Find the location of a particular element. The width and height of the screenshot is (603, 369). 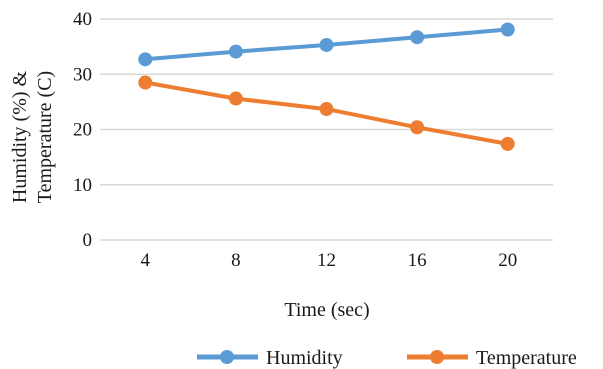

y-tick-label-0: 0 is located at coordinates (88, 240).